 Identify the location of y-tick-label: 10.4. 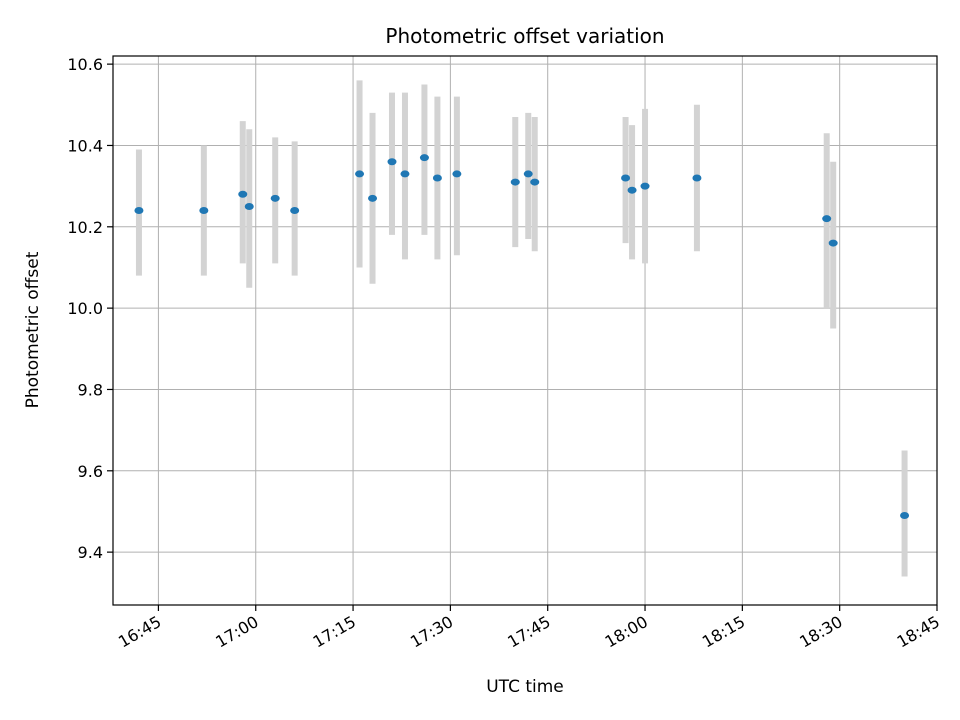
(85, 145).